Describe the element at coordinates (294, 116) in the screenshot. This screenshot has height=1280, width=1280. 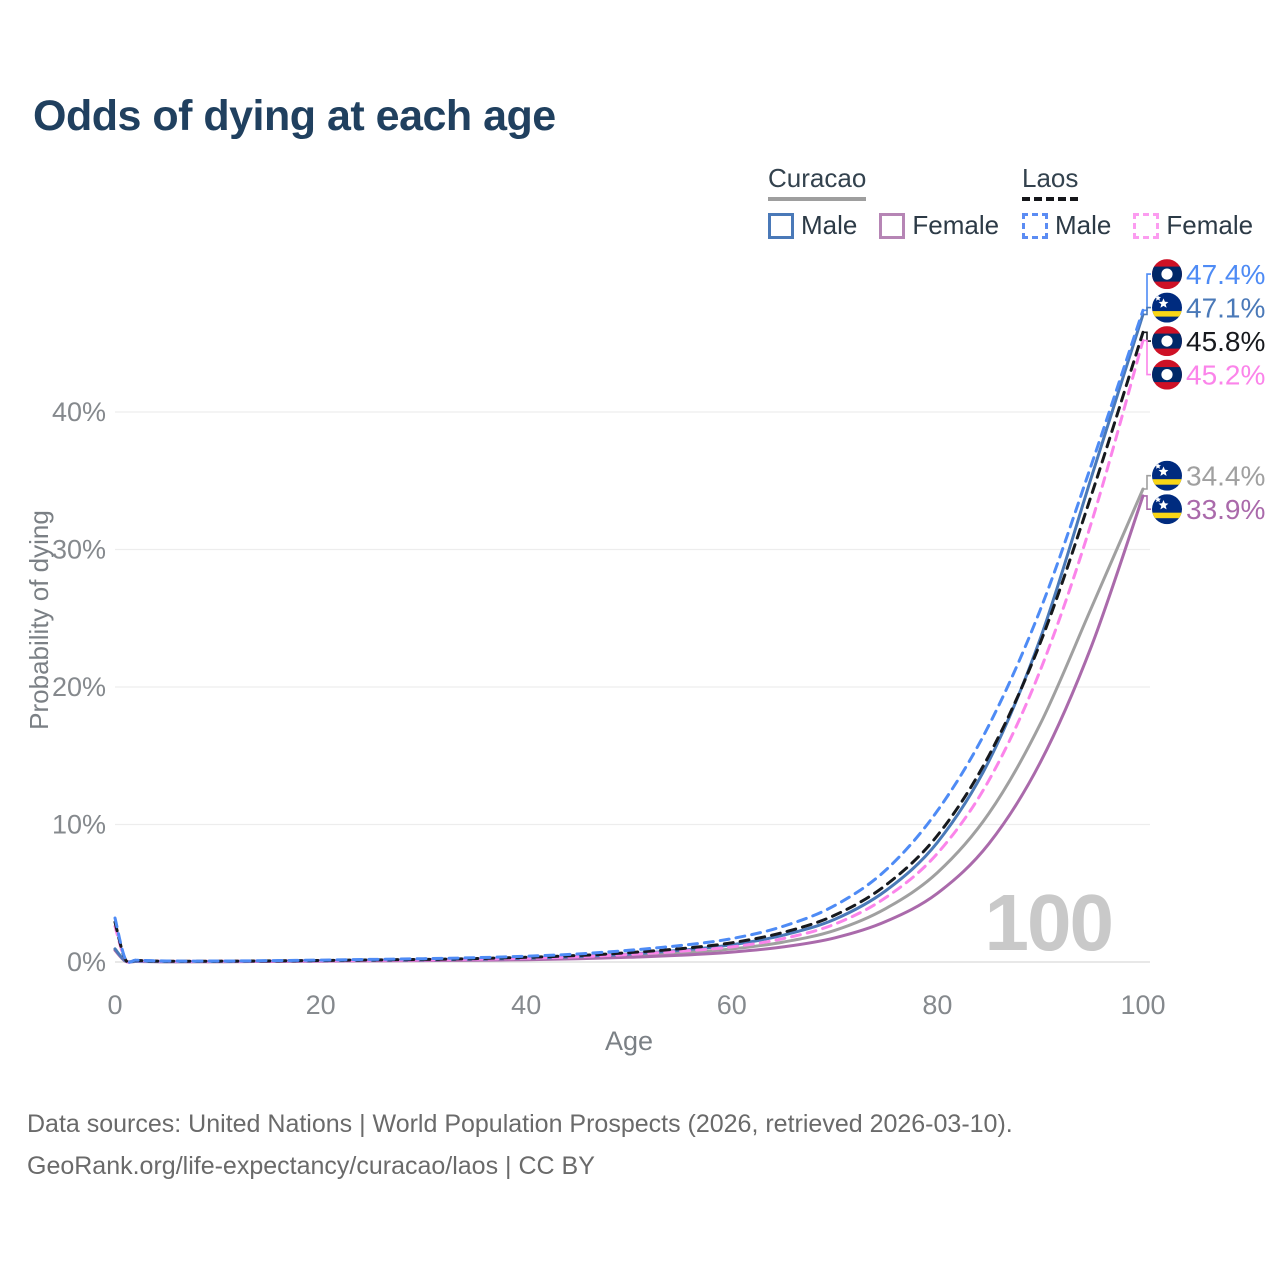
I see `page-title: Odds of dying at each age` at that location.